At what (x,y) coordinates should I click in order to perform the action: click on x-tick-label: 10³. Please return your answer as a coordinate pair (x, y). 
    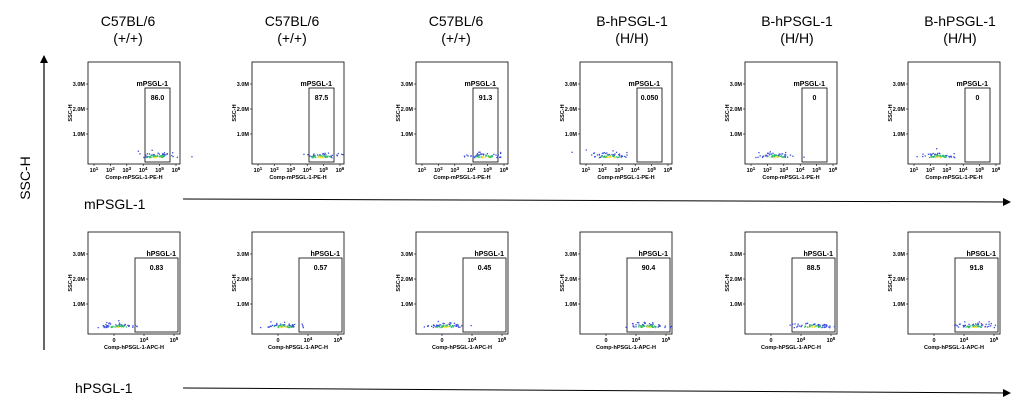
    Looking at the image, I should click on (618, 170).